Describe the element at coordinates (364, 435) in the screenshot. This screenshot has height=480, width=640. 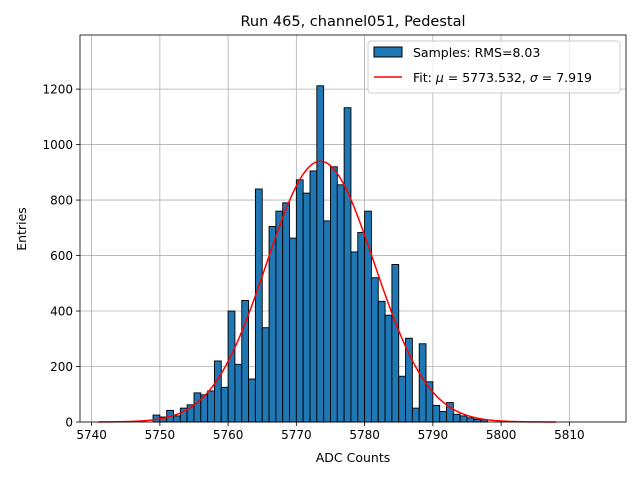
I see `x-tick-label: 5780` at that location.